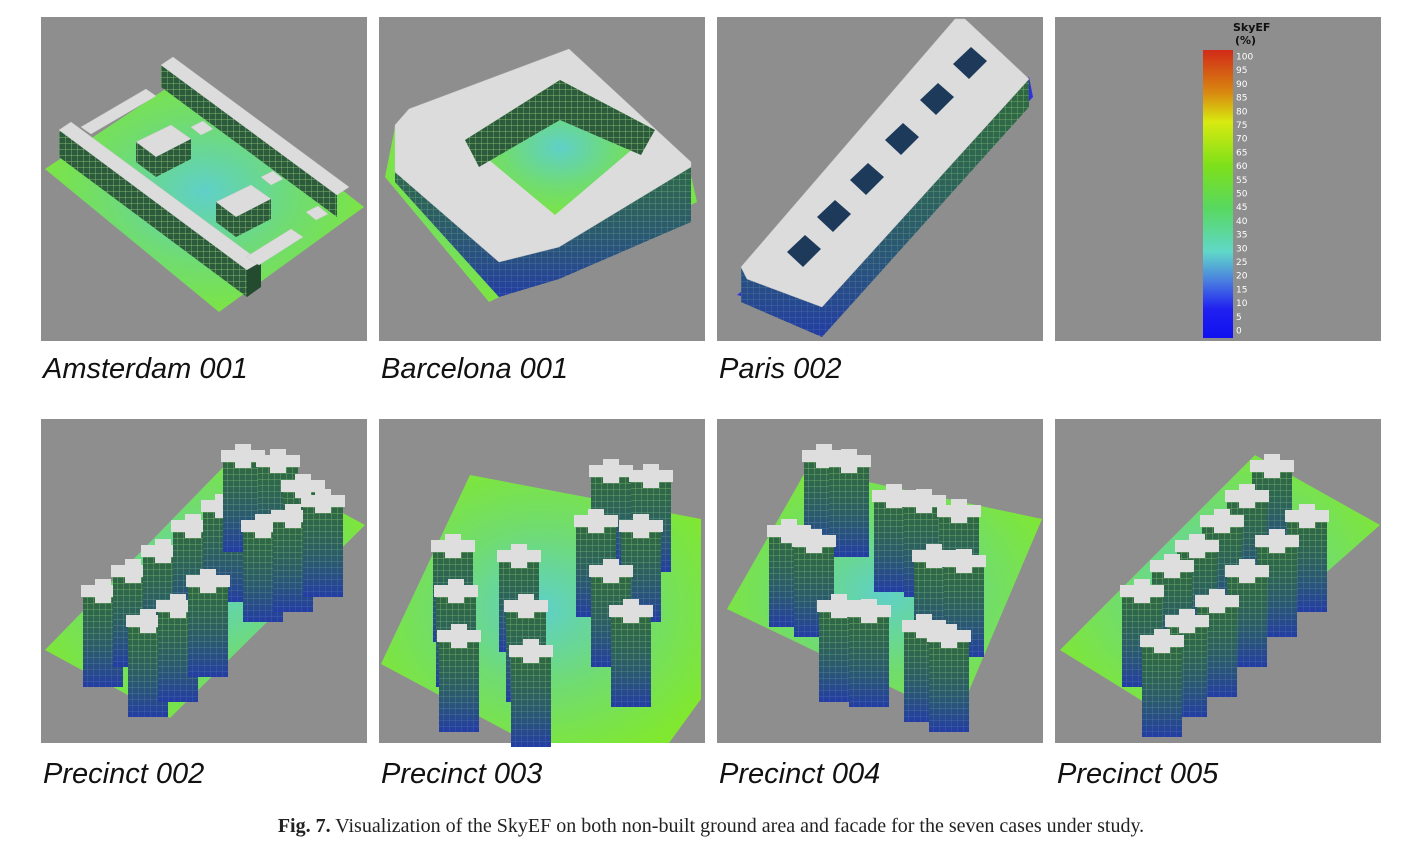 This screenshot has height=857, width=1423. What do you see at coordinates (1245, 40) in the screenshot?
I see `legend-unit: (%)` at bounding box center [1245, 40].